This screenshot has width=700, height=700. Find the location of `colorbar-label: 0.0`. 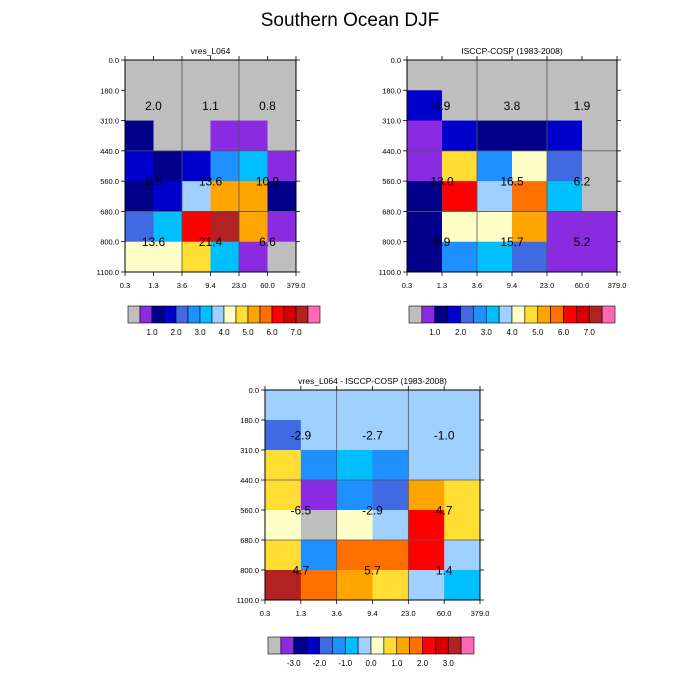

colorbar-label: 0.0 is located at coordinates (371, 663).